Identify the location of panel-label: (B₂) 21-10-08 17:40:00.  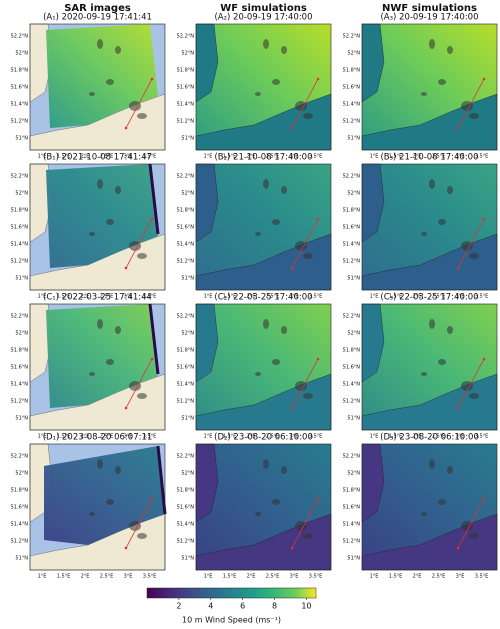
(263, 158).